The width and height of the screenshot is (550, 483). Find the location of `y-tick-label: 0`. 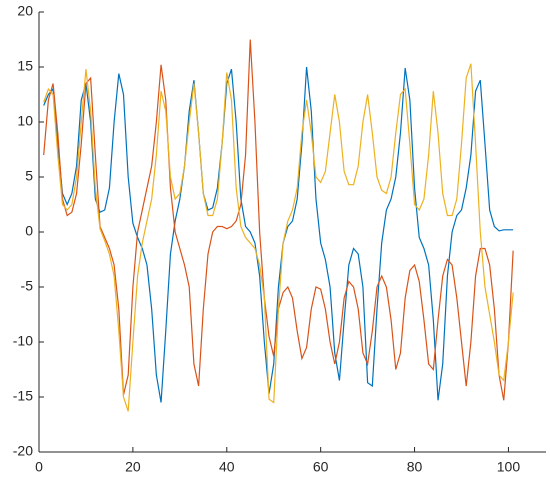

y-tick-label: 0 is located at coordinates (29, 231).